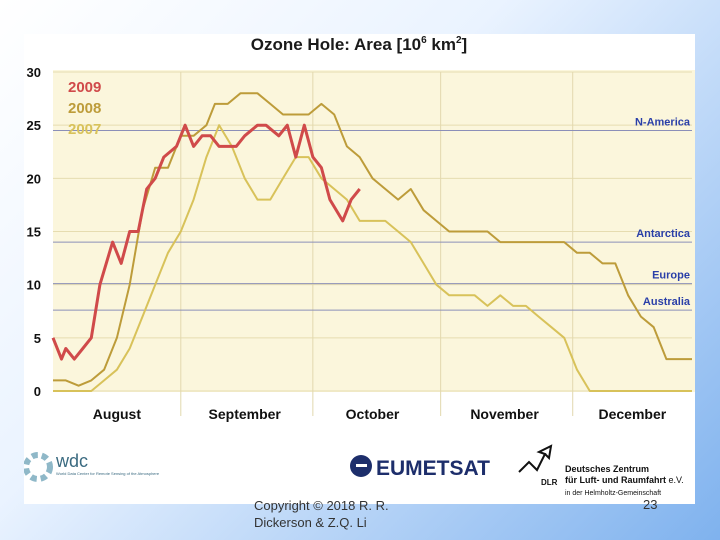 Image resolution: width=720 pixels, height=540 pixels. What do you see at coordinates (663, 234) in the screenshot?
I see `reference-line-label: Antarctica` at bounding box center [663, 234].